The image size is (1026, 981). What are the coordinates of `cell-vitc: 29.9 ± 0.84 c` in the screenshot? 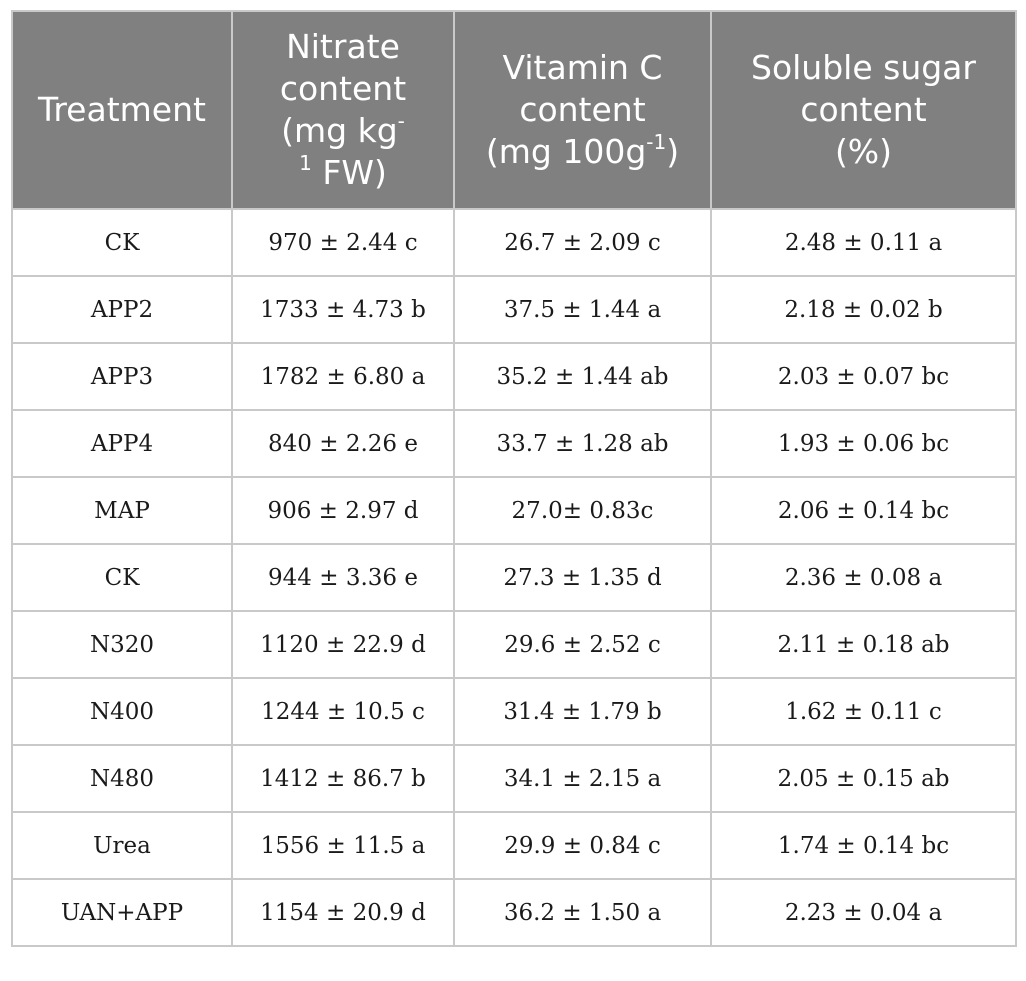 It's located at (582, 845).